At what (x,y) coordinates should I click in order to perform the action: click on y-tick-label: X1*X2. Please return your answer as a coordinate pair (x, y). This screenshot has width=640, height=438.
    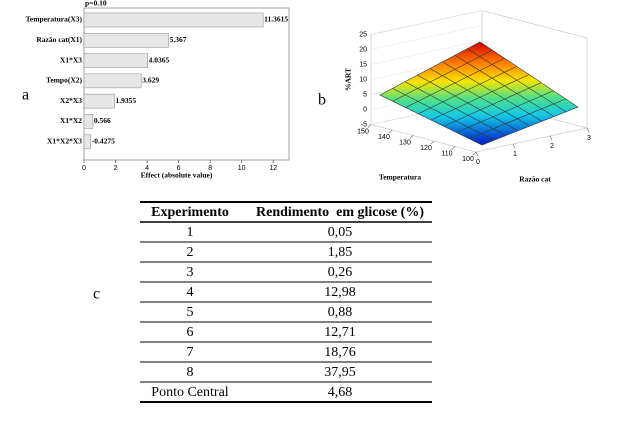
    Looking at the image, I should click on (71, 120).